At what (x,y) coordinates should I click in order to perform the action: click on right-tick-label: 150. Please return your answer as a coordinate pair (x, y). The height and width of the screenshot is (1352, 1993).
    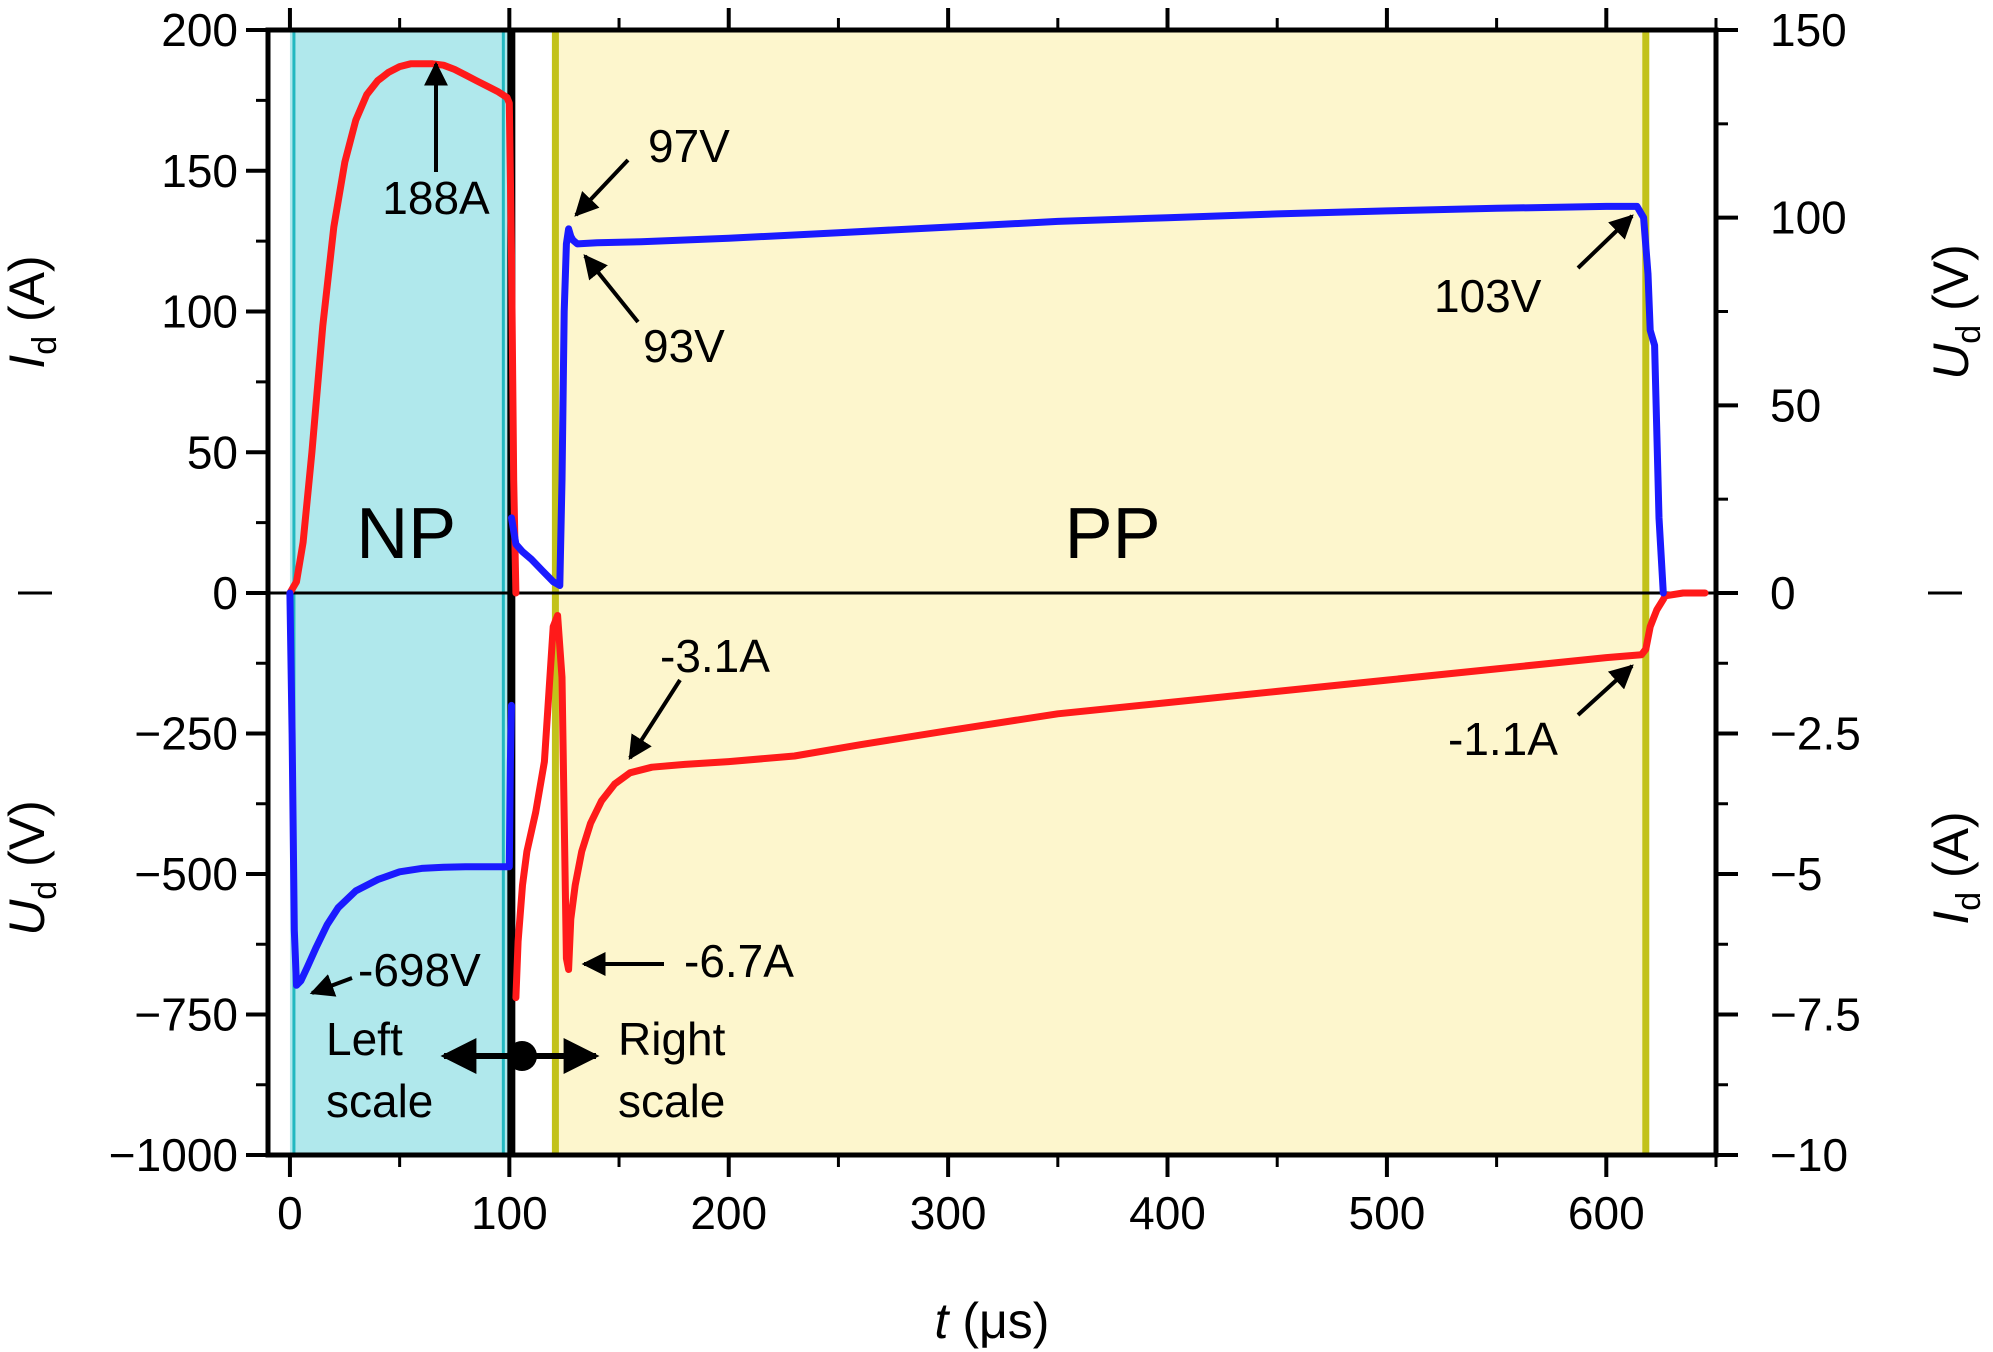
    Looking at the image, I should click on (1808, 30).